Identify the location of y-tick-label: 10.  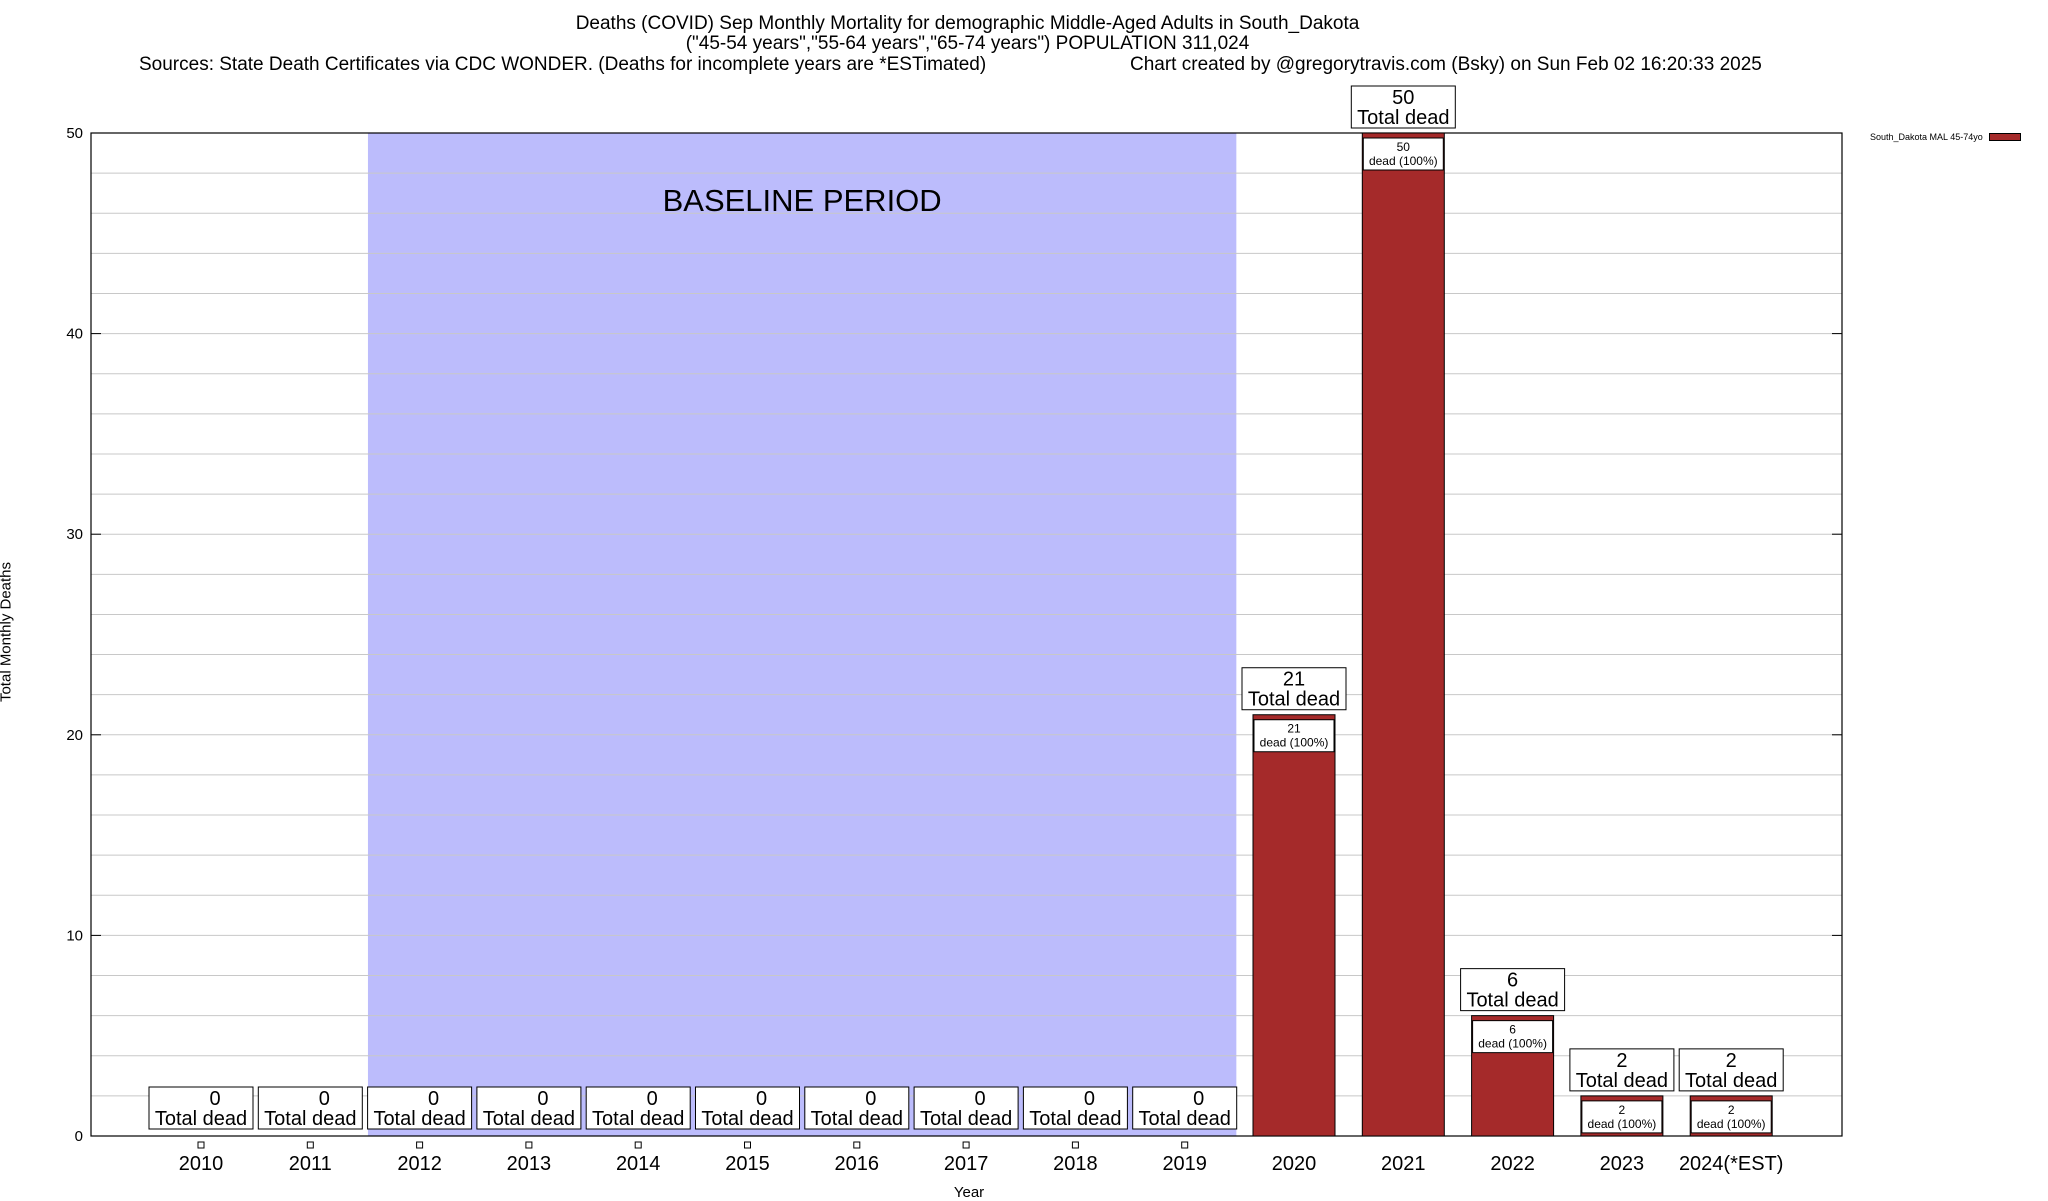
(74, 935).